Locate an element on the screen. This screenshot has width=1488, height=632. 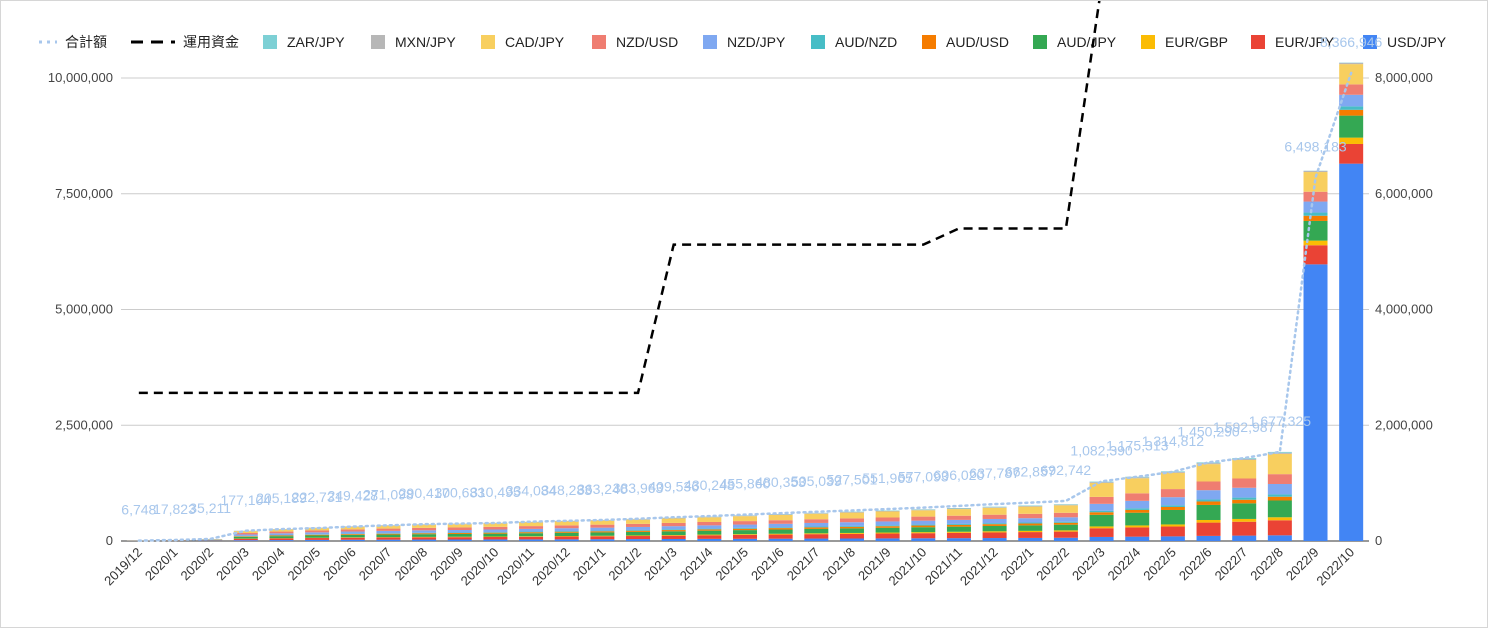
category-label: 2021/3 is located at coordinates (660, 564).